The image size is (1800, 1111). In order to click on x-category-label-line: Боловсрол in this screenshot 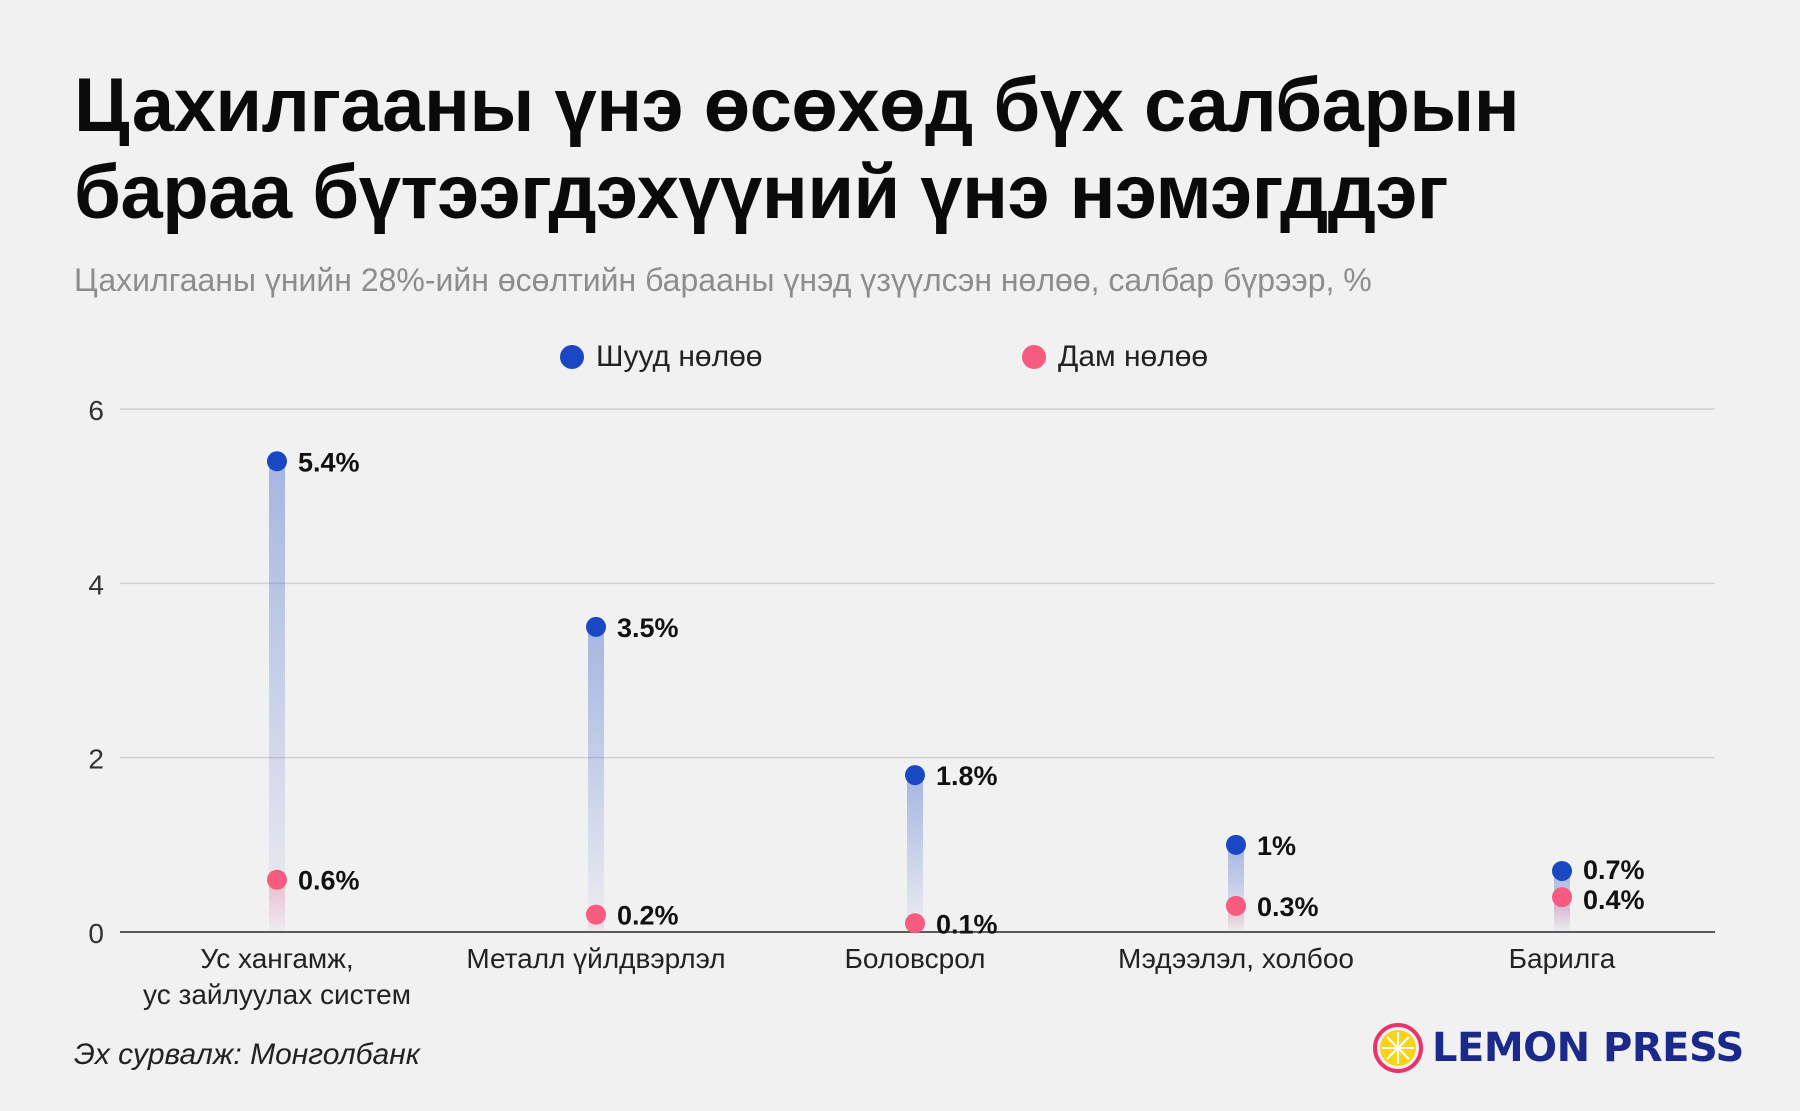, I will do `click(915, 958)`.